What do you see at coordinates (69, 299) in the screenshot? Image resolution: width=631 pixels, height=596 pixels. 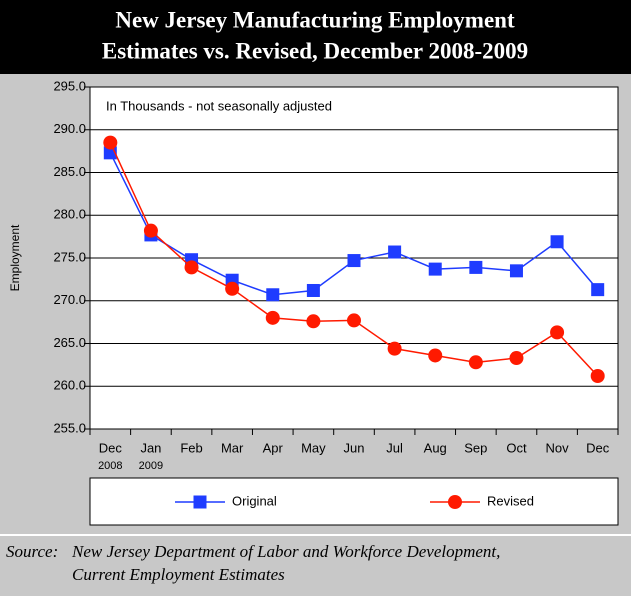 I see `y-tick-label: 270.0` at bounding box center [69, 299].